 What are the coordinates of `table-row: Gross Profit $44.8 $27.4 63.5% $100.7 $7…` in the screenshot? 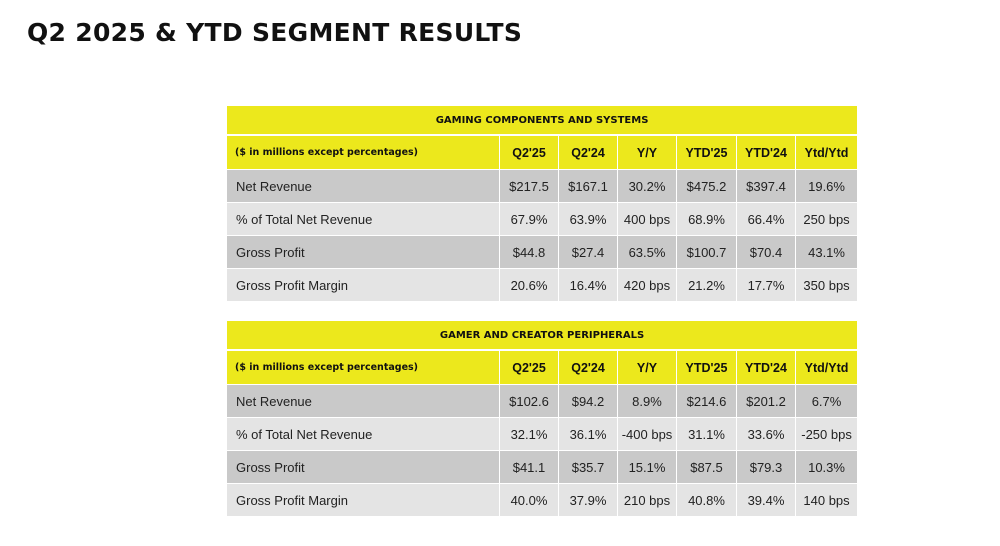 It's located at (542, 251).